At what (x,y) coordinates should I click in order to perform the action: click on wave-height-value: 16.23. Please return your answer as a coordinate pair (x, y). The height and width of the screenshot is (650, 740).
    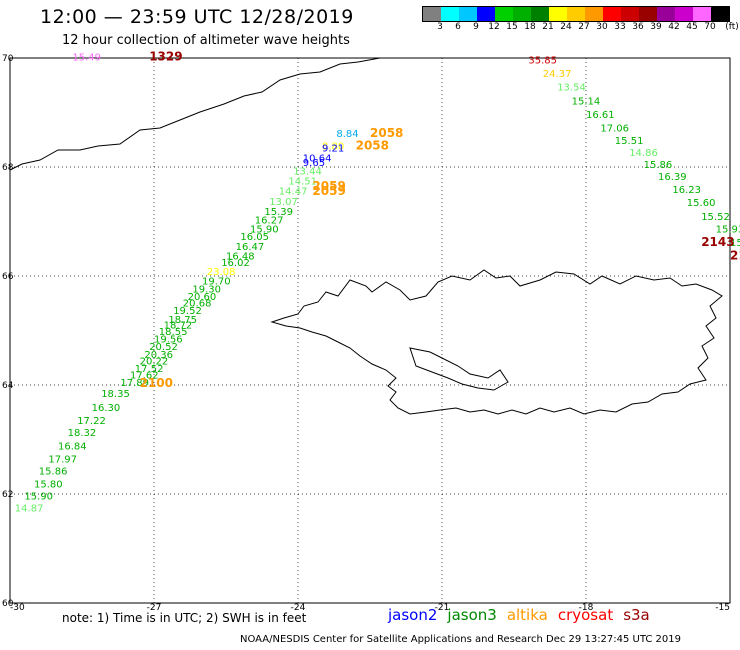
    Looking at the image, I should click on (686, 190).